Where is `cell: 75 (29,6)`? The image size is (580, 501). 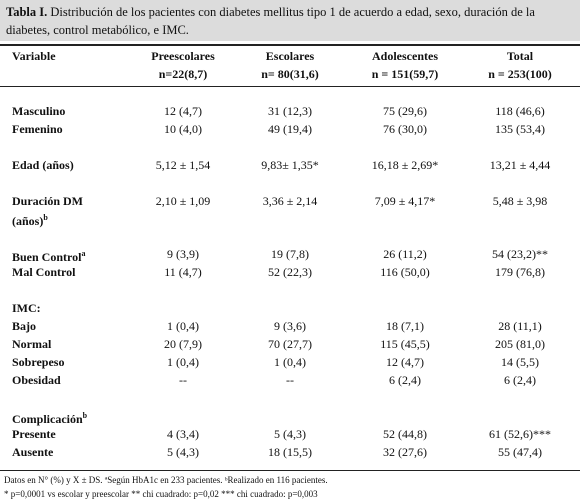
cell: 75 (29,6) is located at coordinates (405, 111).